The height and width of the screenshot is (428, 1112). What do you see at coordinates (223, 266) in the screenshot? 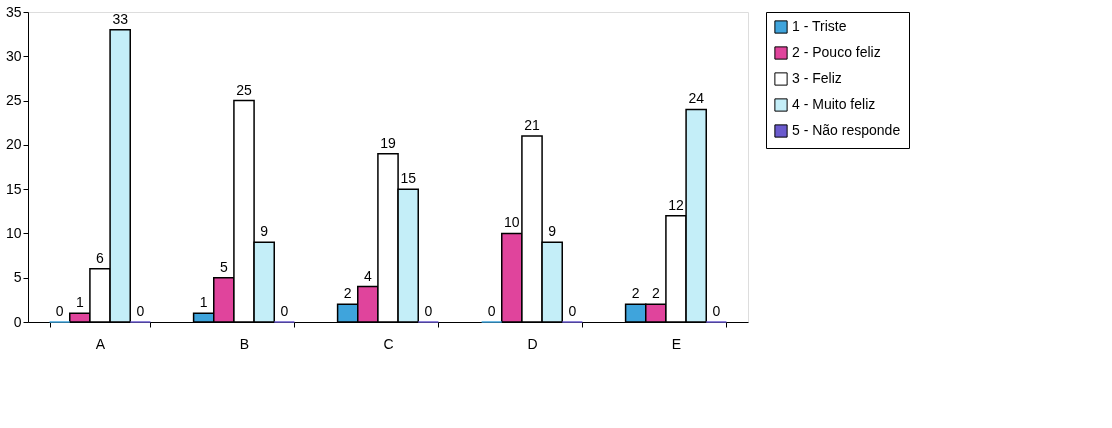
I see `data-label: 5` at bounding box center [223, 266].